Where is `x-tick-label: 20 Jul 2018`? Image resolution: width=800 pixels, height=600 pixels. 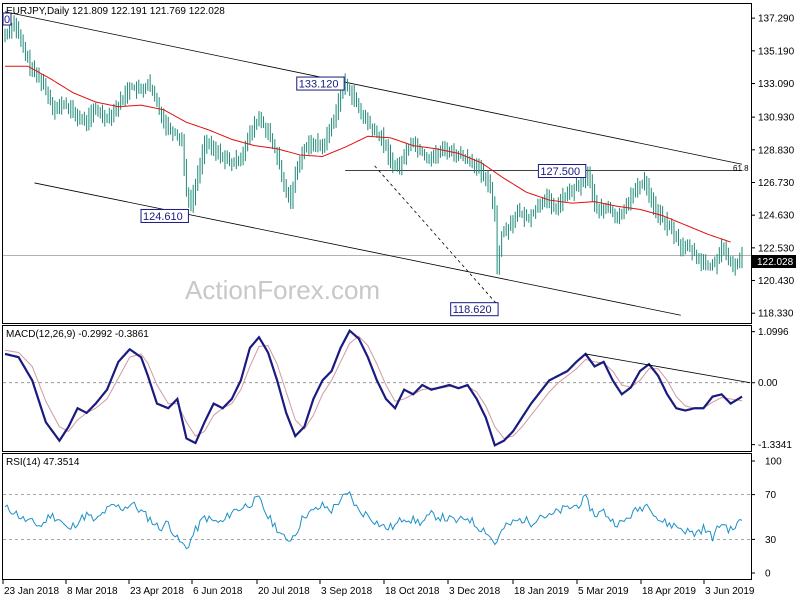 x-tick-label: 20 Jul 2018 is located at coordinates (284, 591).